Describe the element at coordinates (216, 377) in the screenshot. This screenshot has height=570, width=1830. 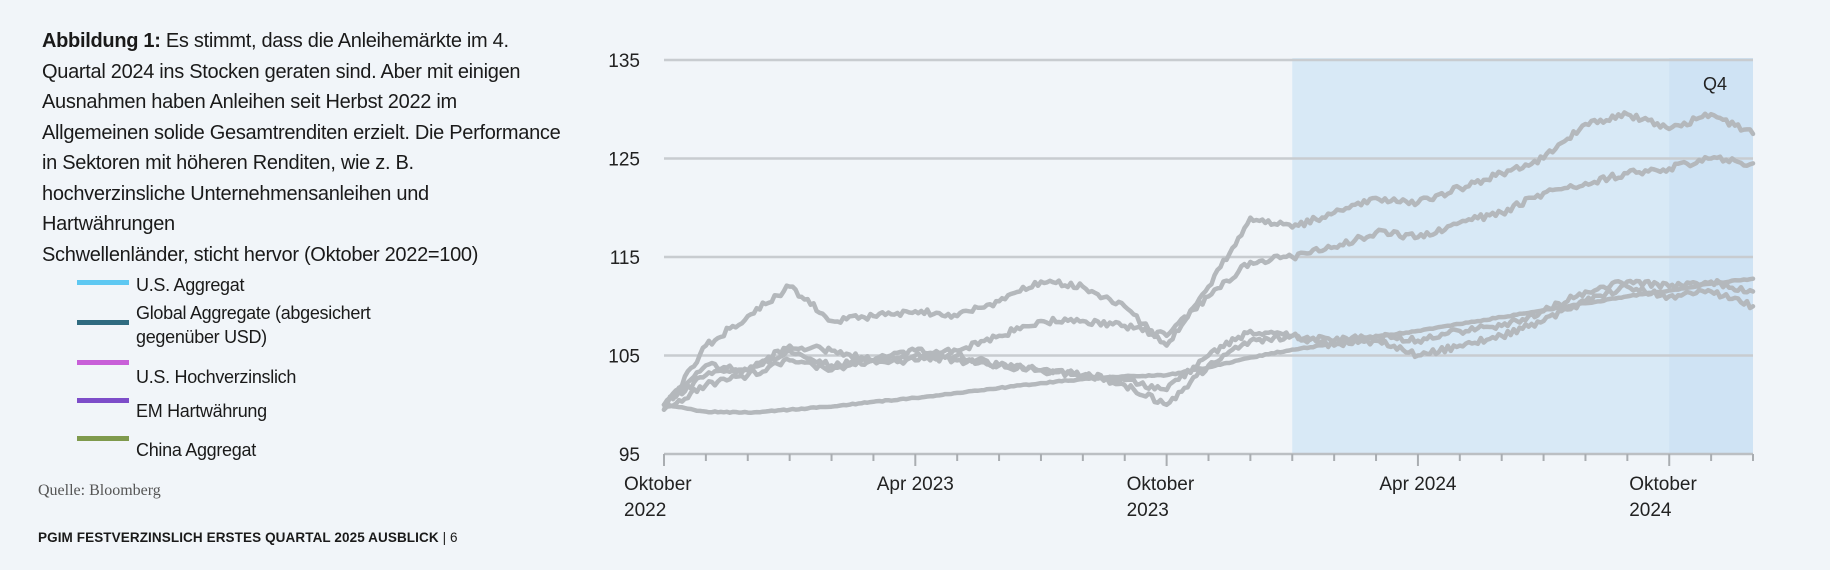
I see `legend-label: U.S. Hochverzinslich` at that location.